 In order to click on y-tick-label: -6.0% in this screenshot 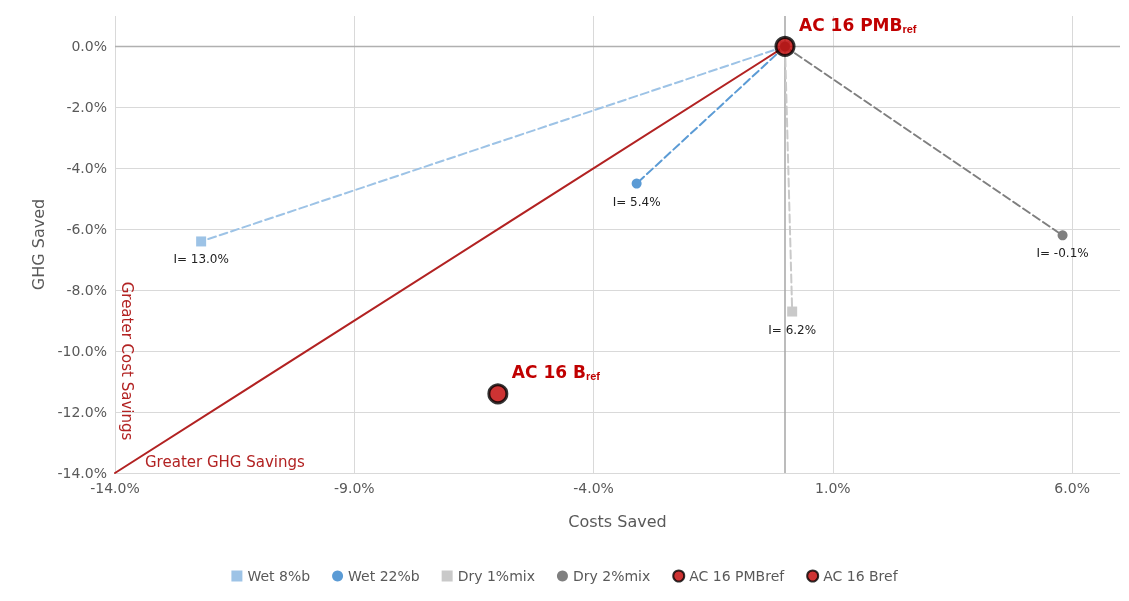, I will do `click(86, 229)`.